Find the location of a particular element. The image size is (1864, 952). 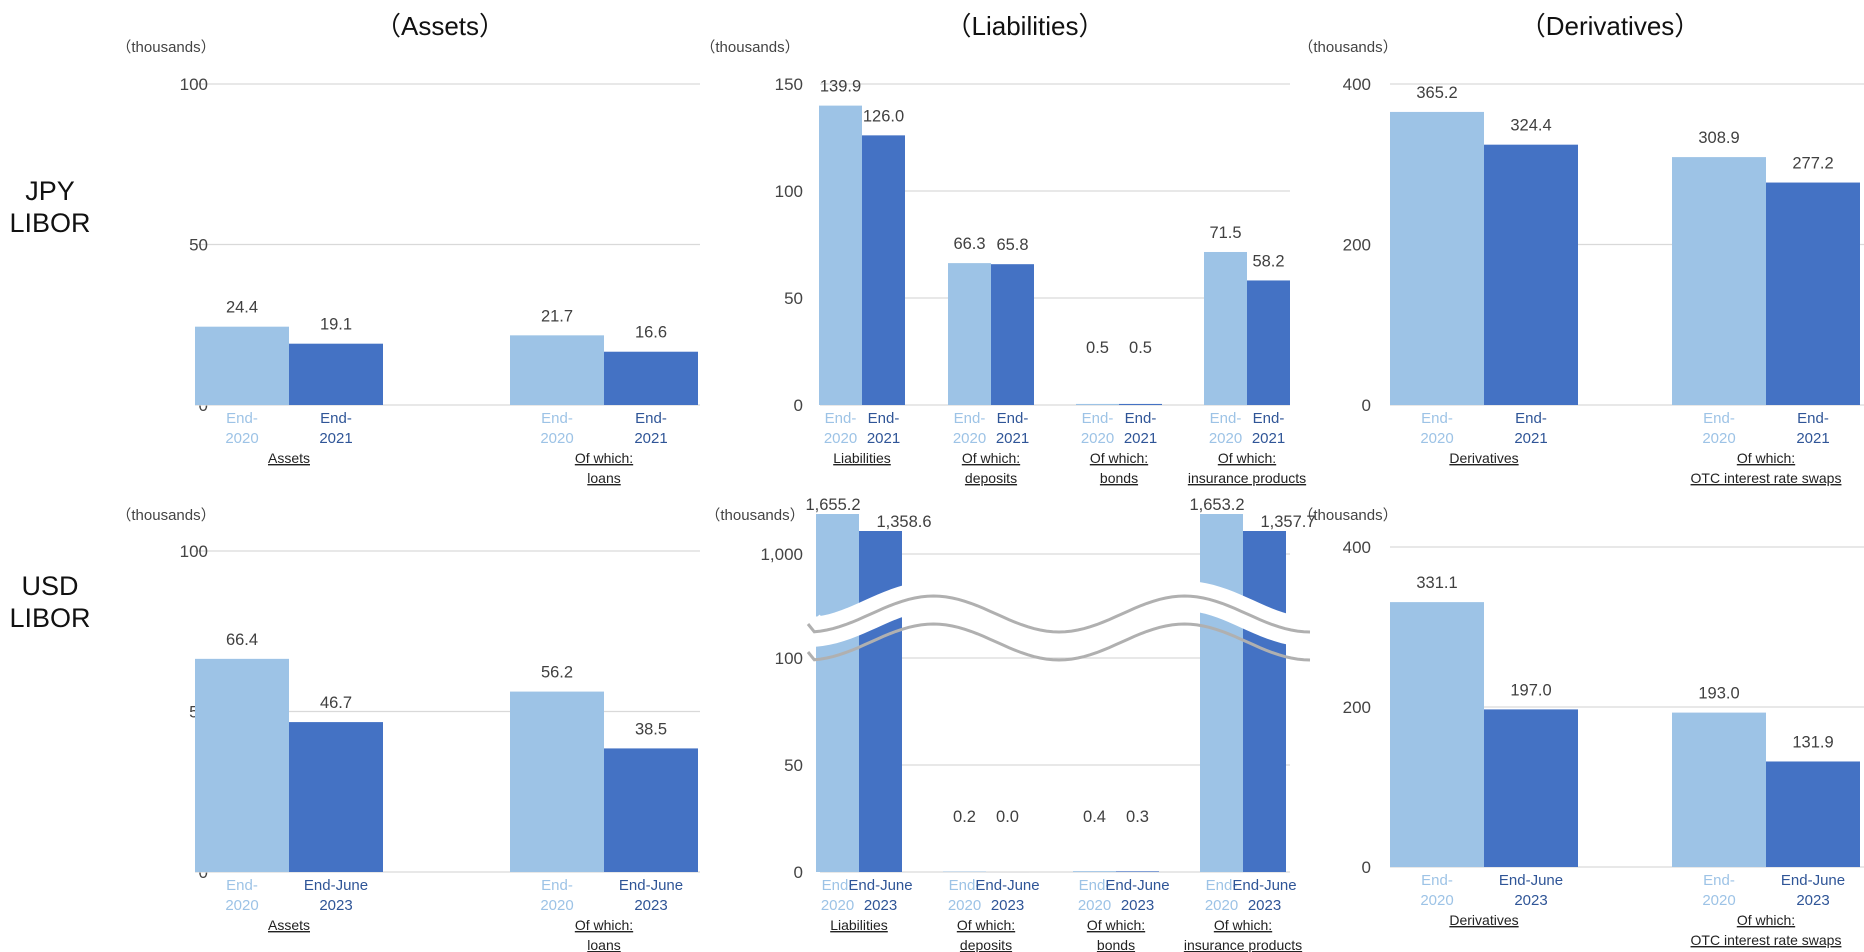

y-tick-label: 150 is located at coordinates (789, 84).